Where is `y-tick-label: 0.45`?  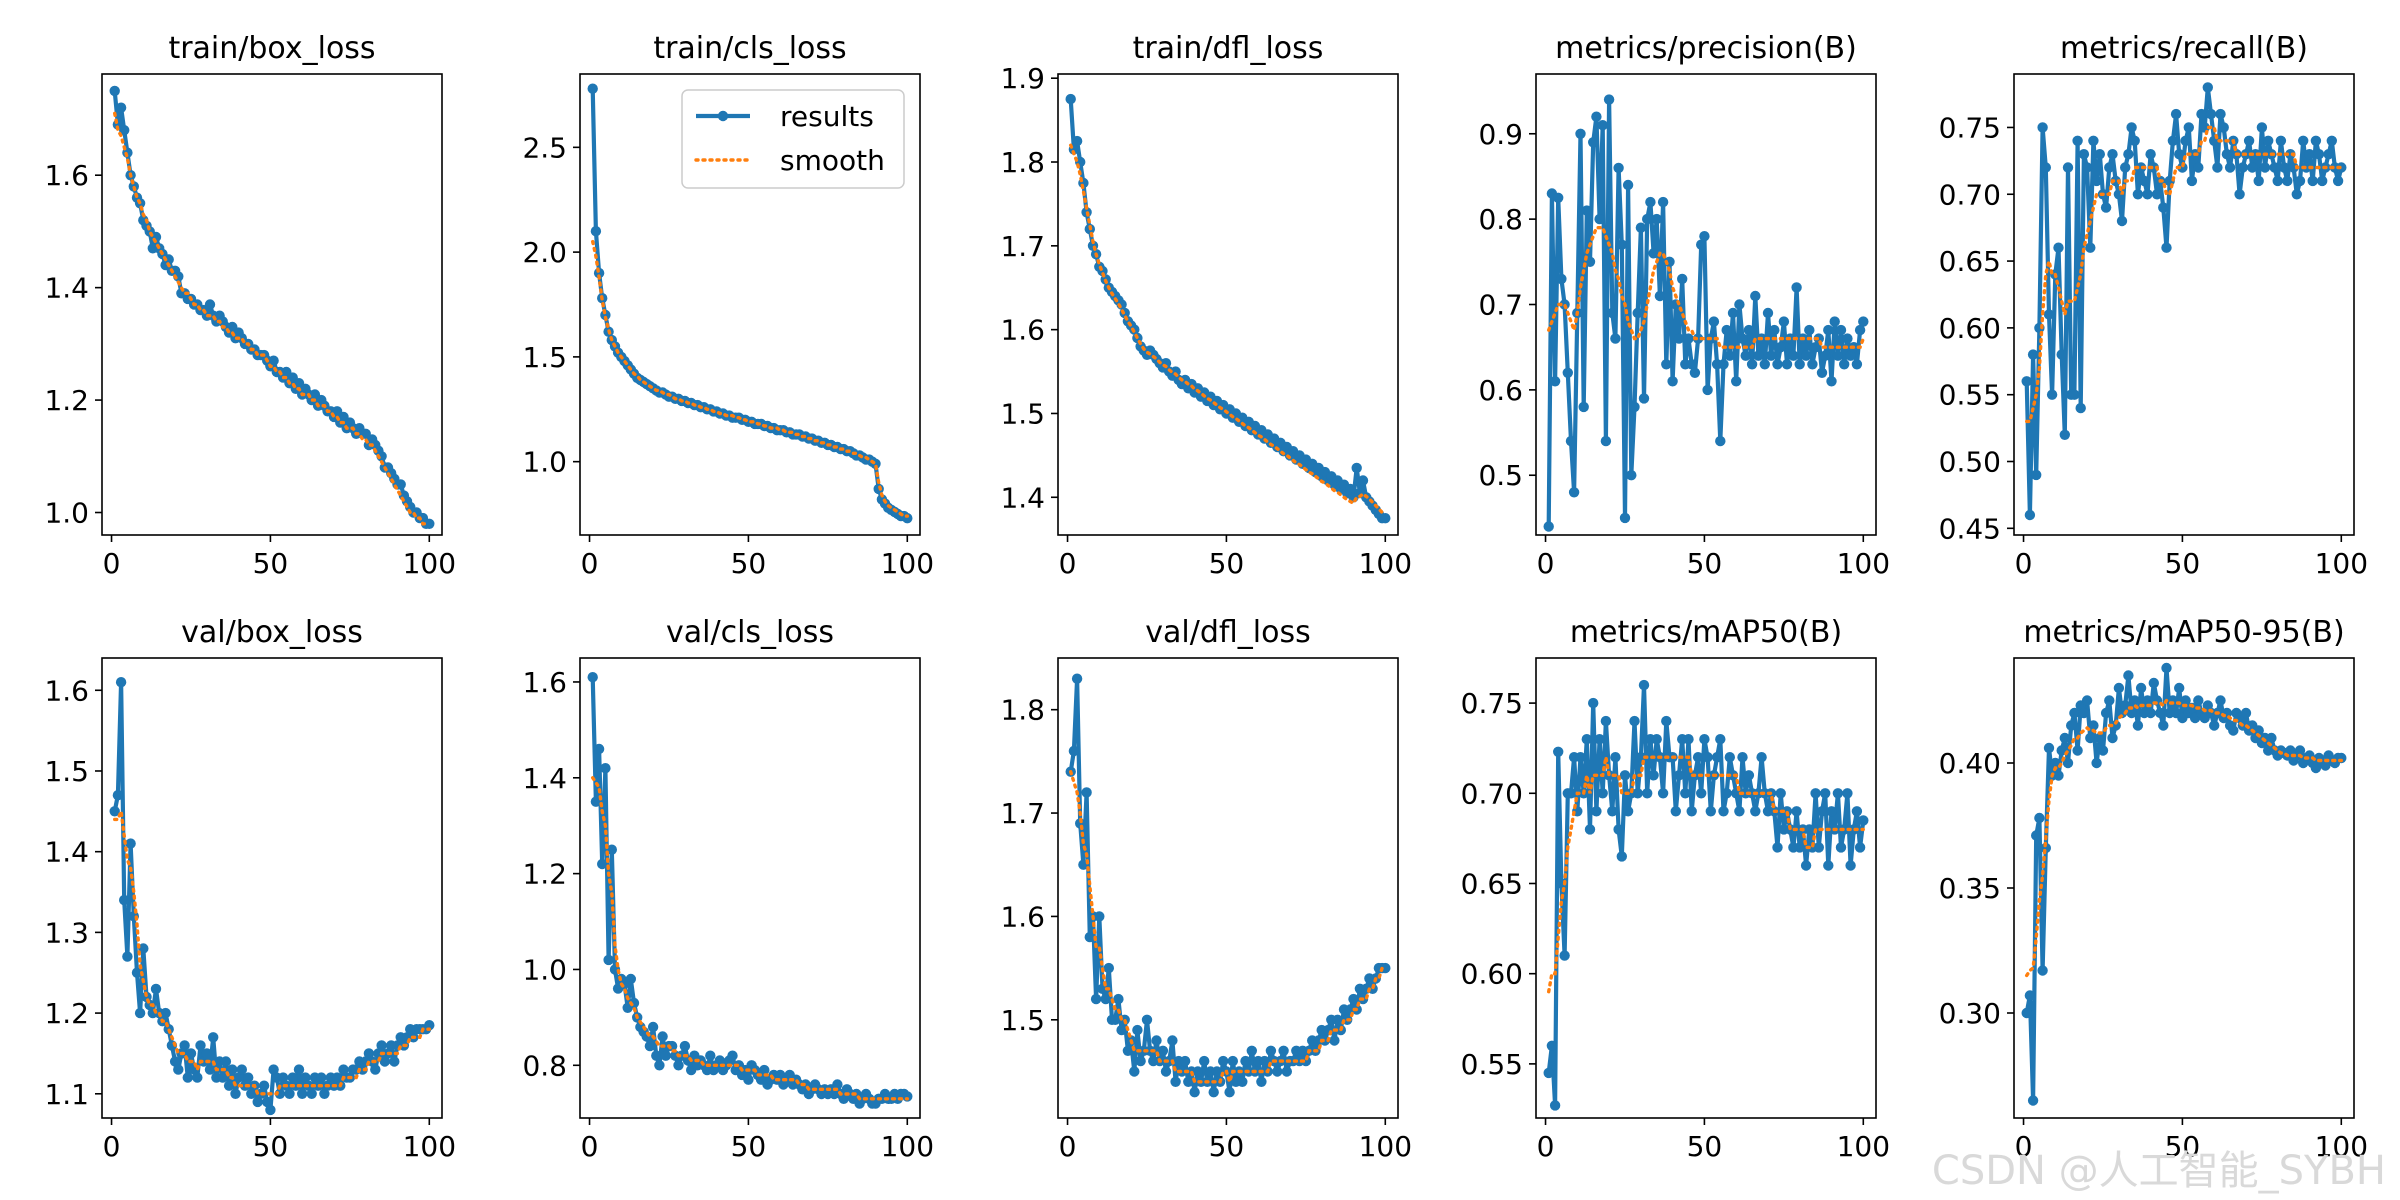
y-tick-label: 0.45 is located at coordinates (1970, 528).